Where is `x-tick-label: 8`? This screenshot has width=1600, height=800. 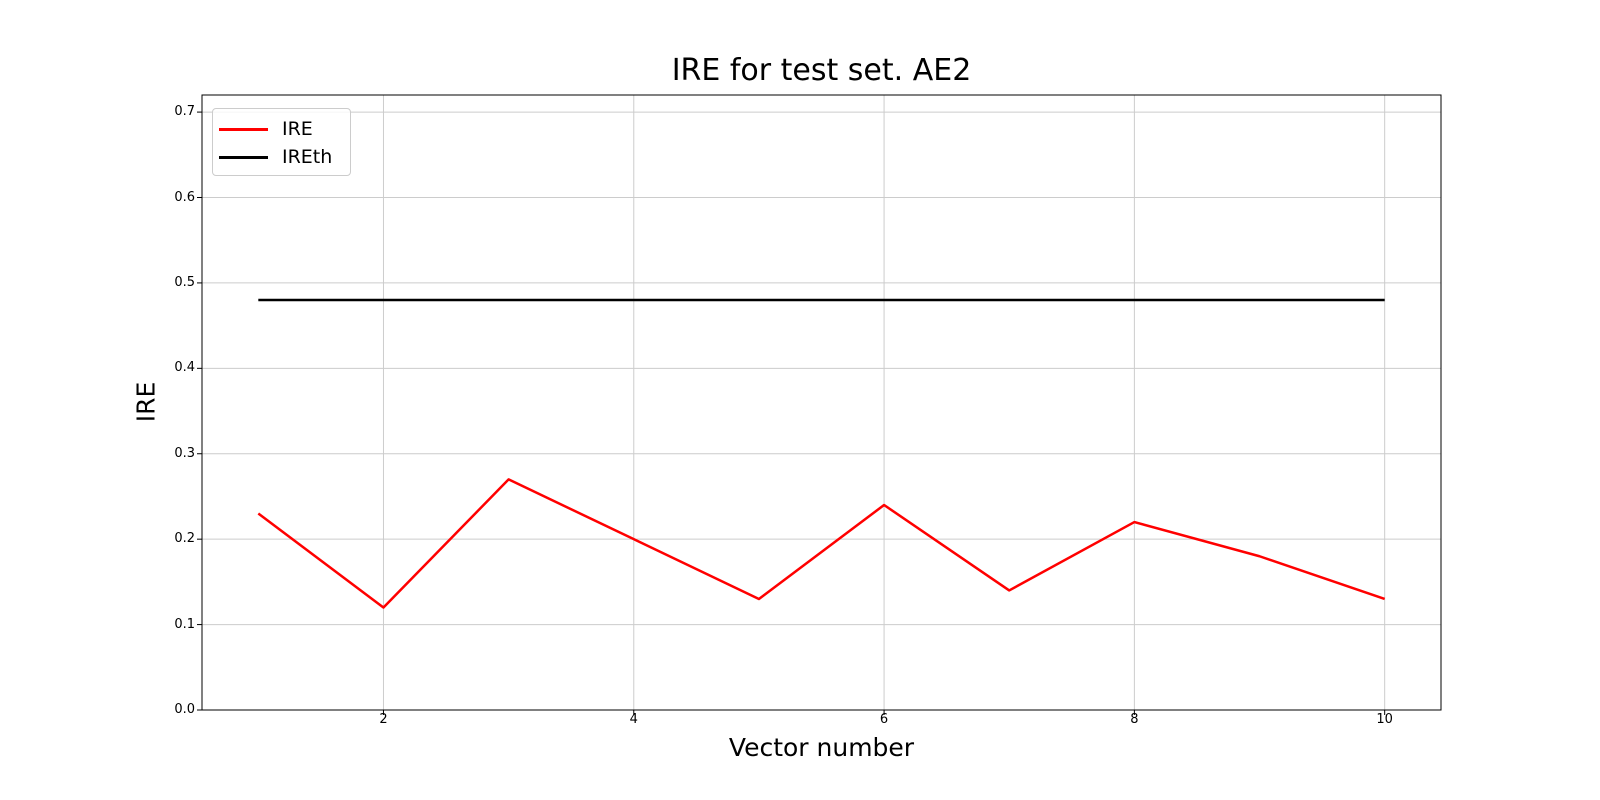 x-tick-label: 8 is located at coordinates (1134, 719).